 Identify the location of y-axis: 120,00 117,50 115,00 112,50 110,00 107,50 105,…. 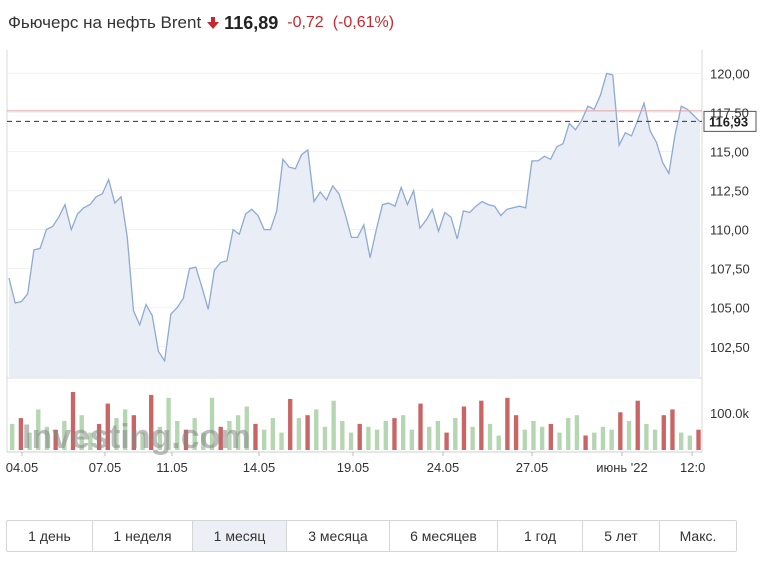
(730, 243).